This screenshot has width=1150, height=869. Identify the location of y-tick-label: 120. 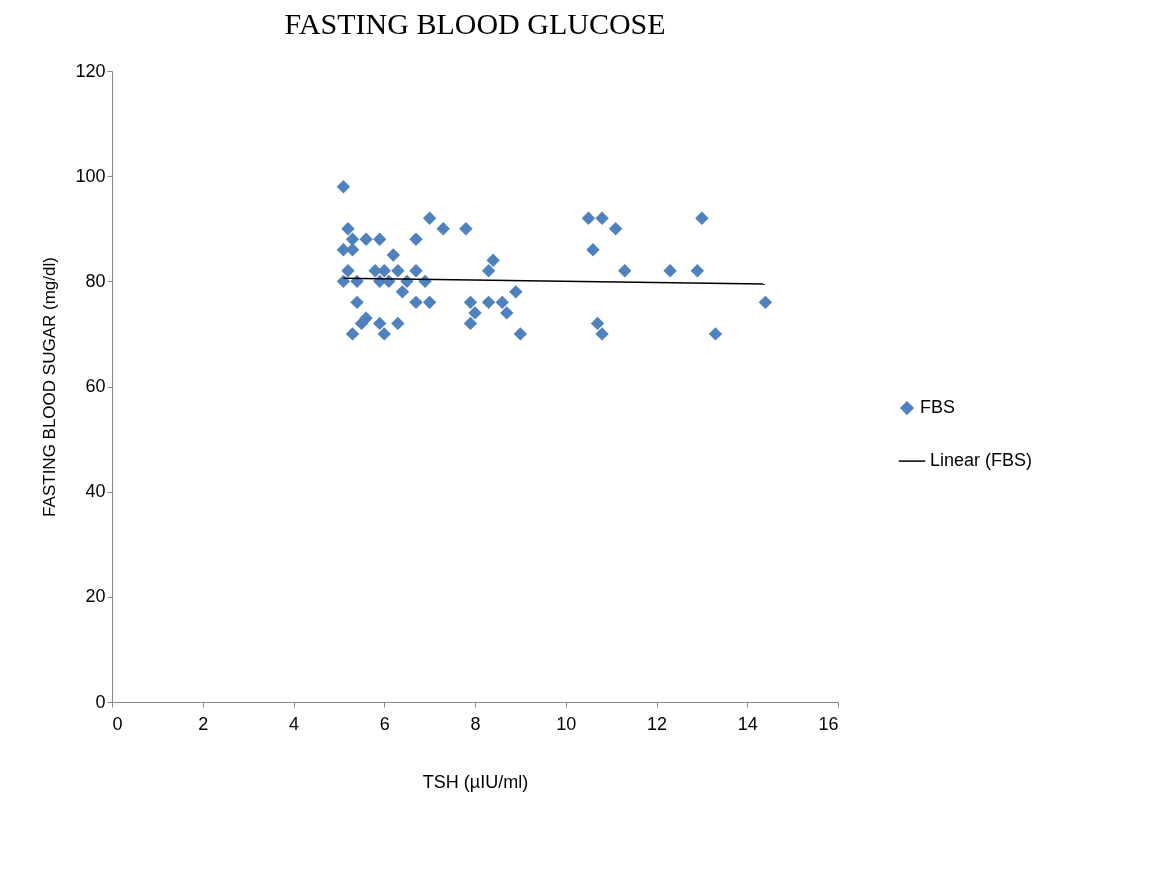
(90, 70).